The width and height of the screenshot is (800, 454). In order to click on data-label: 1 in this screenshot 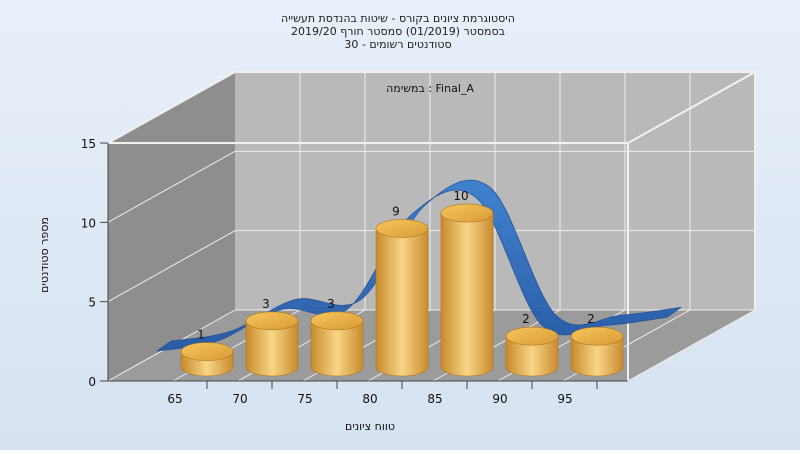, I will do `click(201, 335)`.